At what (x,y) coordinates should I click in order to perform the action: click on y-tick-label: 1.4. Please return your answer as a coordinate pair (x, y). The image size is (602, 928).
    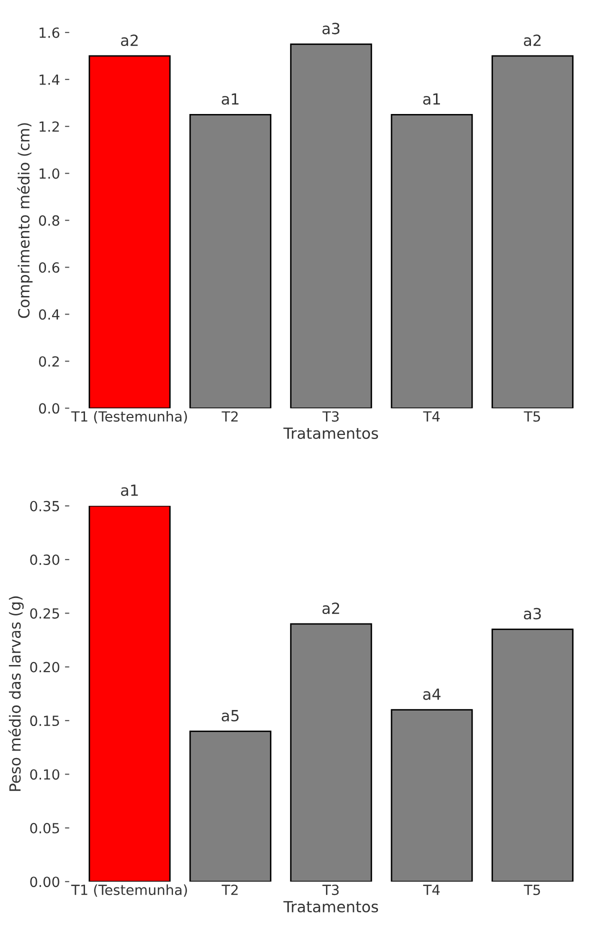
    Looking at the image, I should click on (50, 79).